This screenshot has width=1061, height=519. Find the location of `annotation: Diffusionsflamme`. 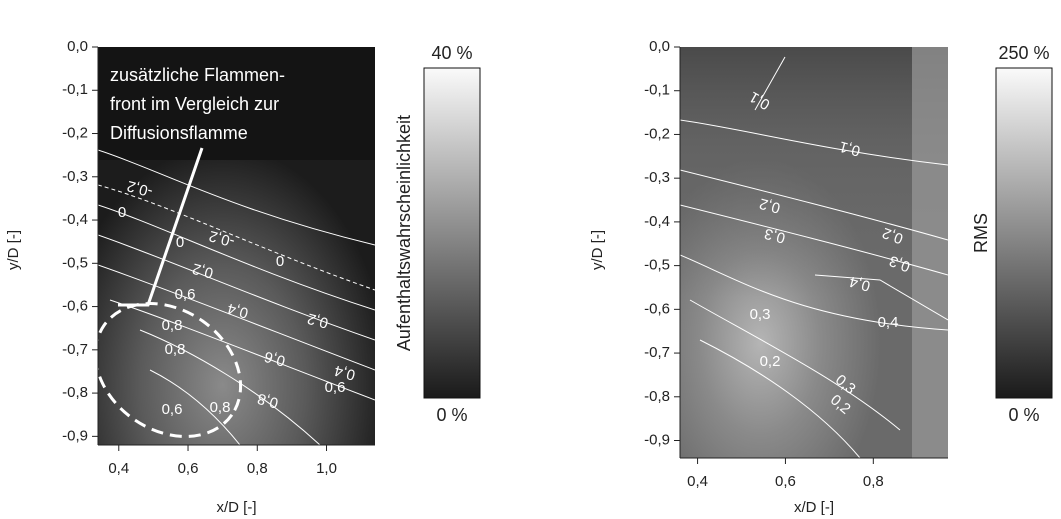

annotation: Diffusionsflamme is located at coordinates (179, 133).